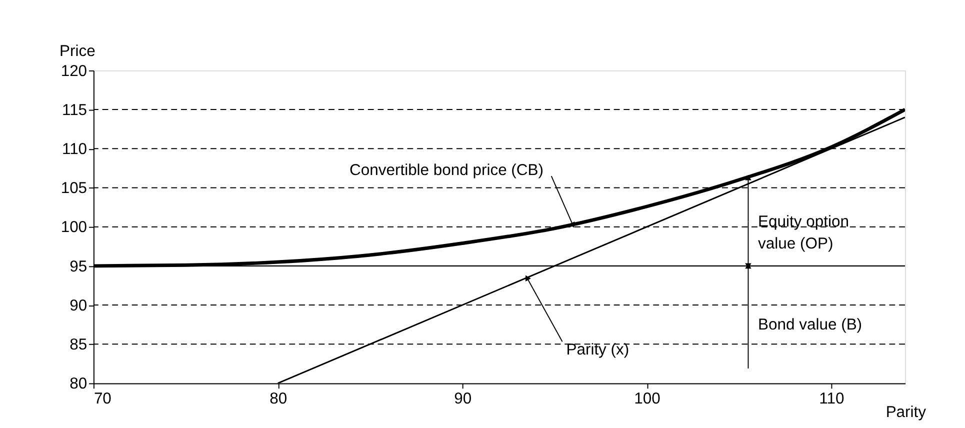 Image resolution: width=965 pixels, height=428 pixels. I want to click on y-tick-label: 110, so click(75, 149).